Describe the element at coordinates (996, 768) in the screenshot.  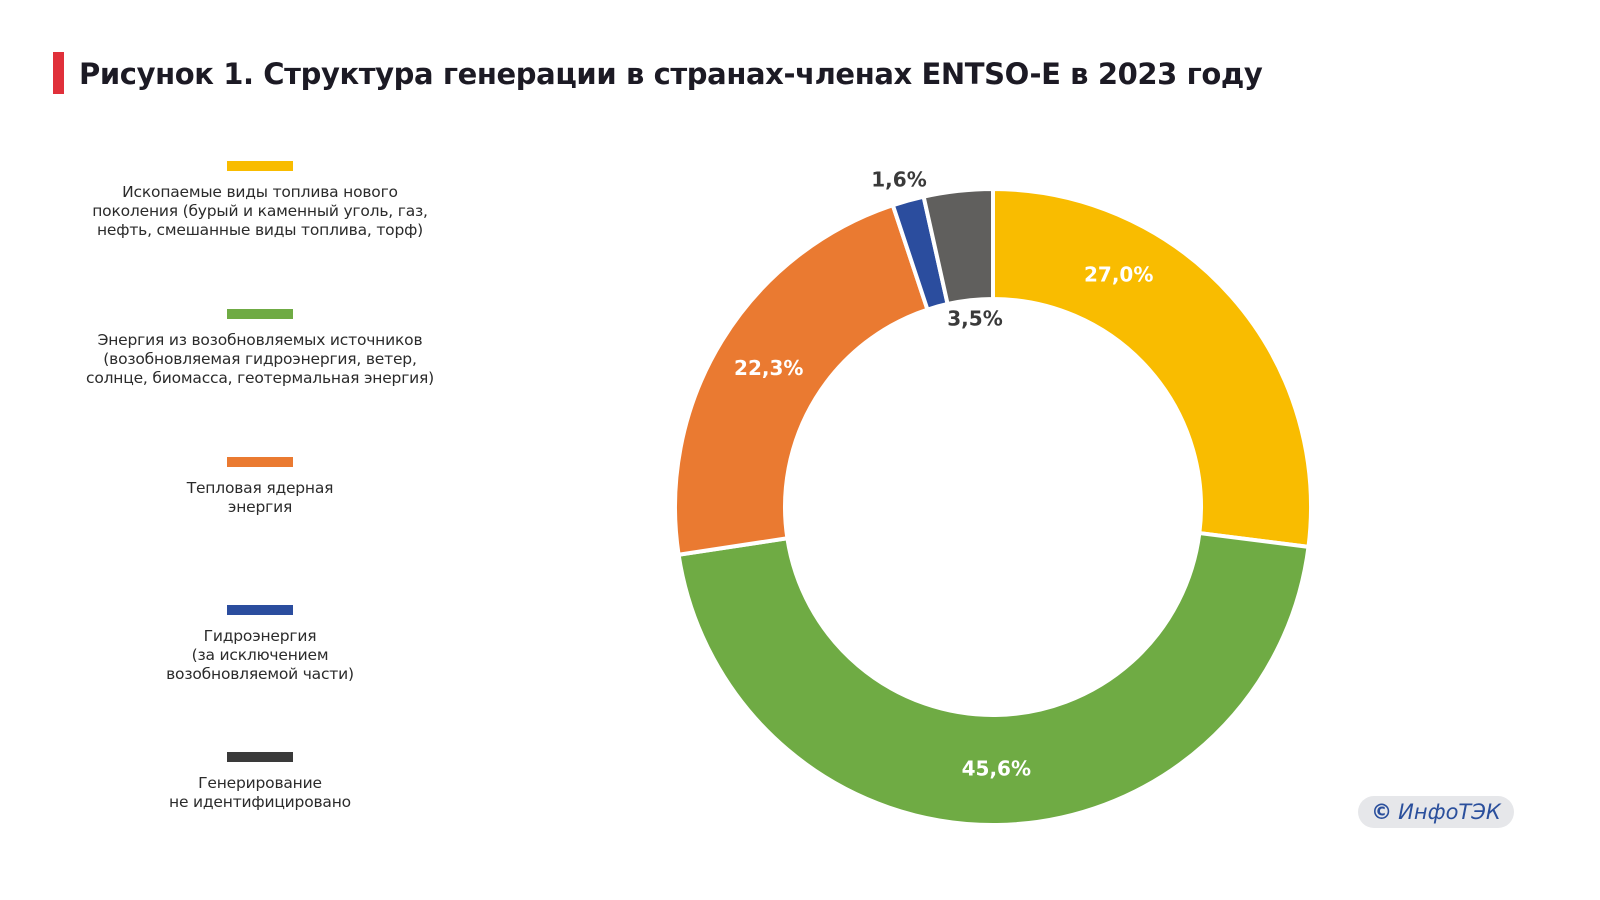
I see `label-renewable: 45,6%` at that location.